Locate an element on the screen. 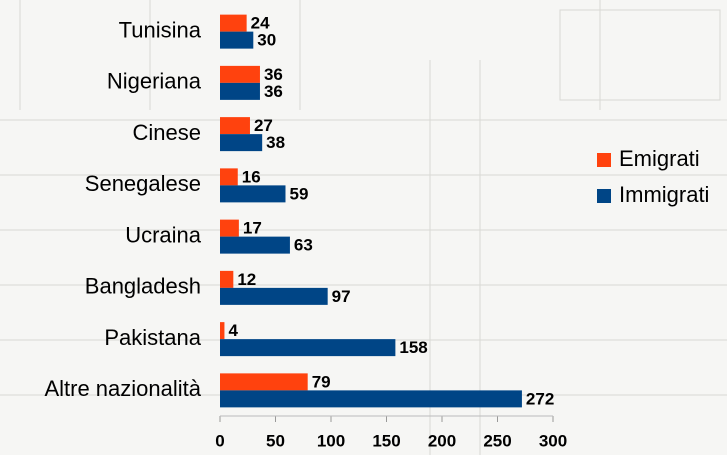  y-tick-label: Bangladesh is located at coordinates (143, 286).